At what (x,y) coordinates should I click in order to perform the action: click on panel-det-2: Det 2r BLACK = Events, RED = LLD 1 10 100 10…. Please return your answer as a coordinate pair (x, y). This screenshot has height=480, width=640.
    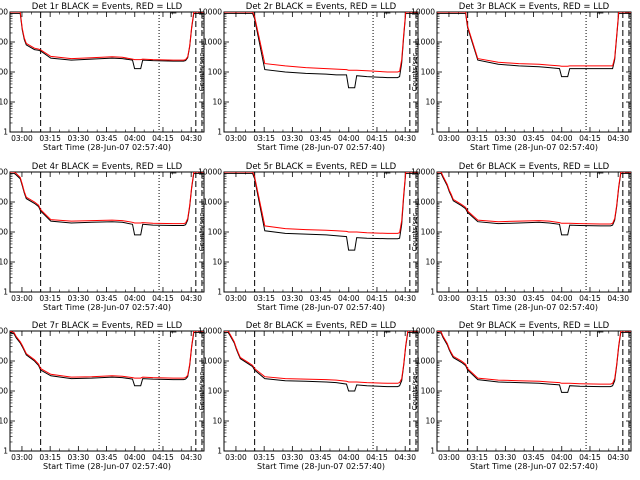
    Looking at the image, I should click on (308, 77).